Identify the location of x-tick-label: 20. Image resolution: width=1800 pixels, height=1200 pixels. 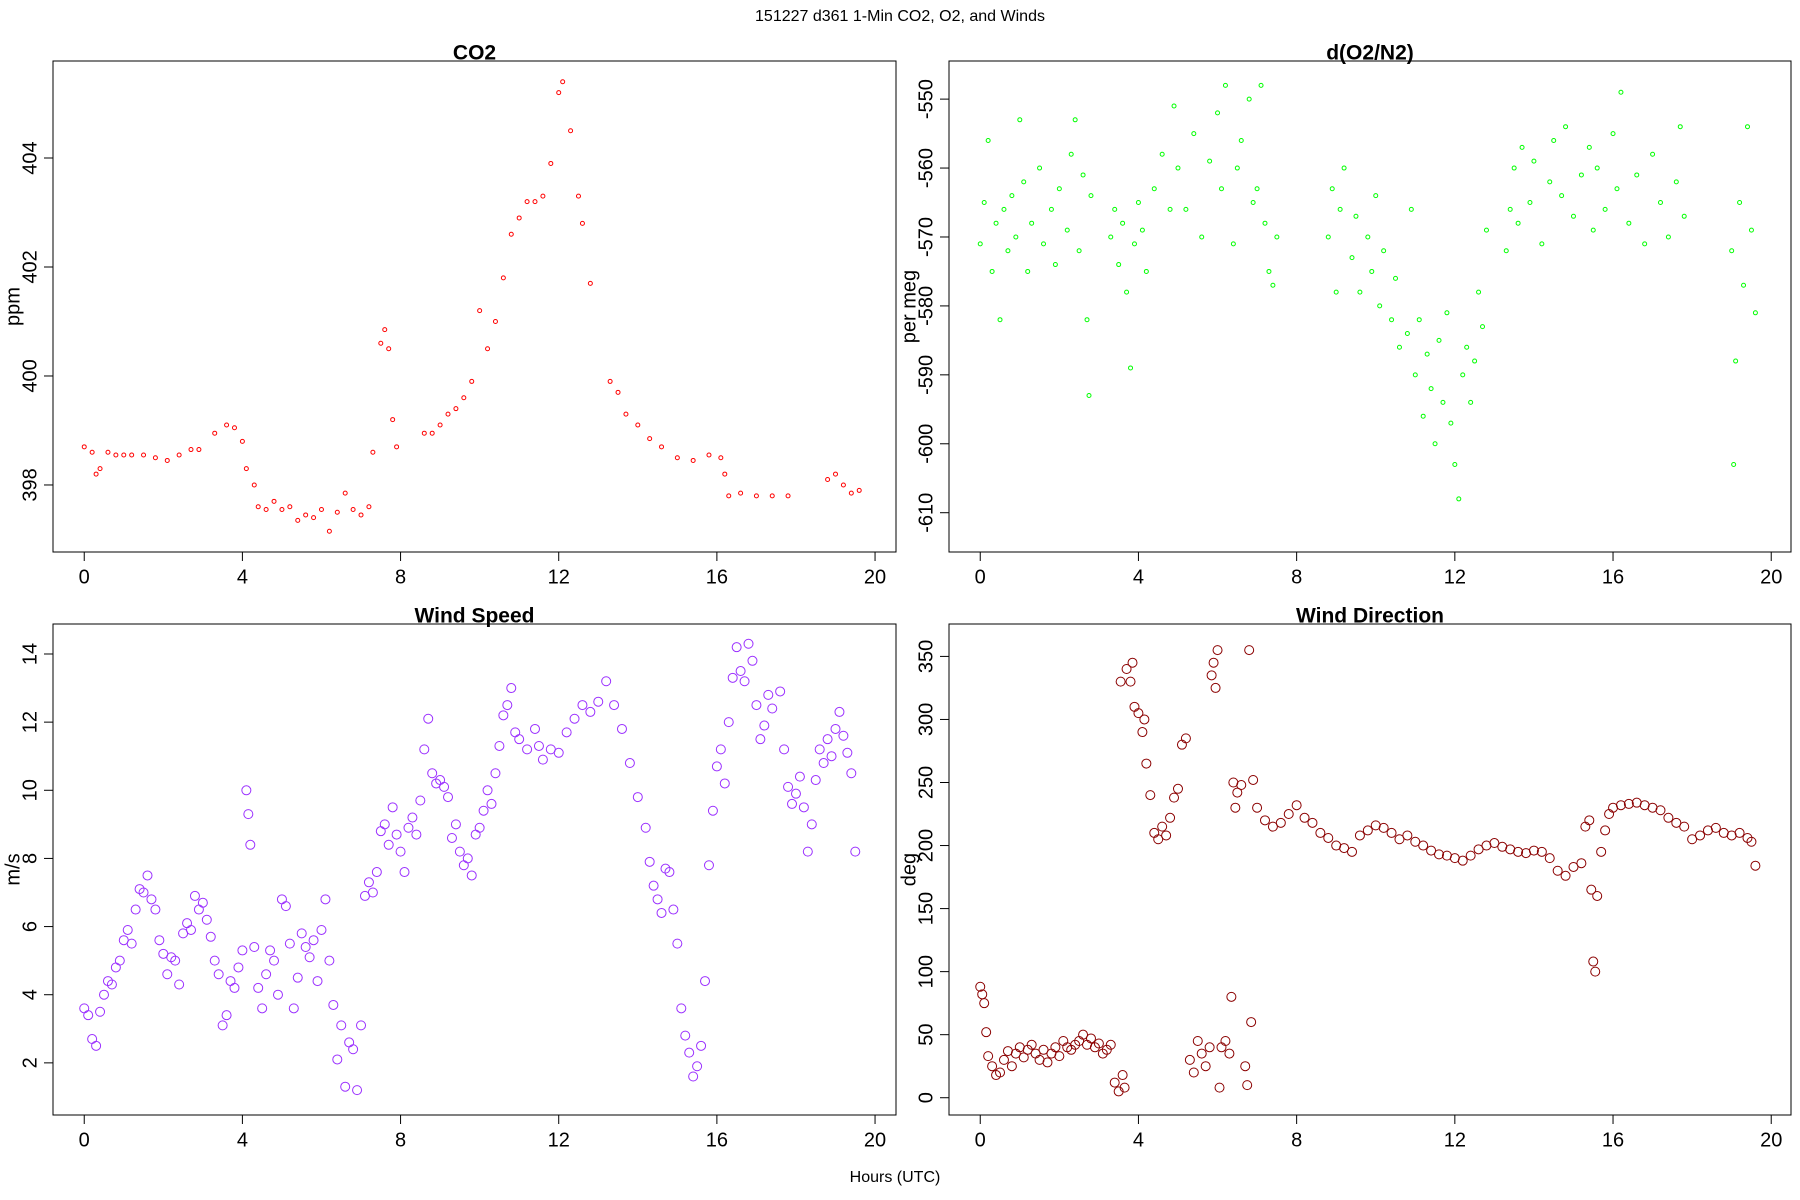
(1771, 577).